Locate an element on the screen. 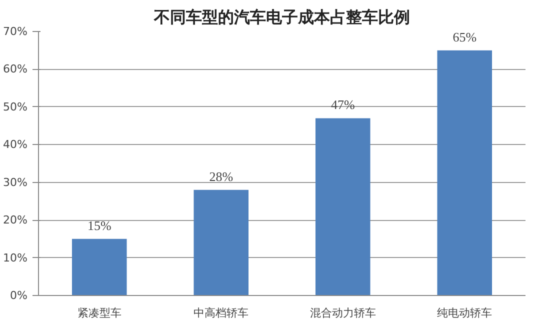 This screenshot has height=326, width=554. x-tick-label: 纯电动轿车 is located at coordinates (464, 313).